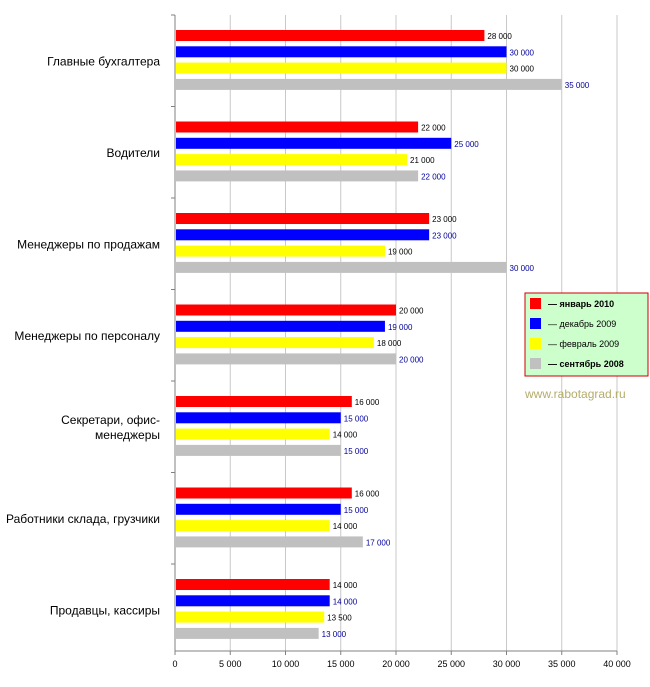  Describe the element at coordinates (103, 62) in the screenshot. I see `category-label: Главные бухгалтера` at that location.